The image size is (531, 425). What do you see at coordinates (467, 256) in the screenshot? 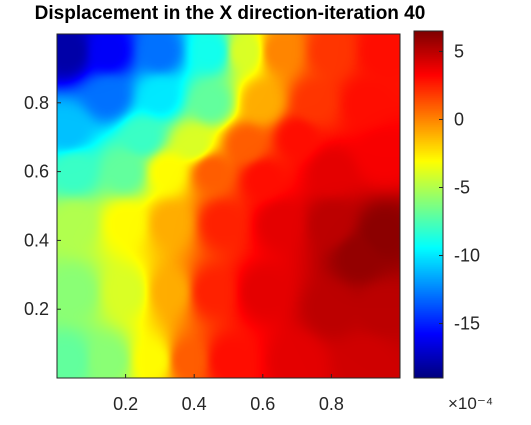
I see `colorbar-tick-label: -10` at bounding box center [467, 256].